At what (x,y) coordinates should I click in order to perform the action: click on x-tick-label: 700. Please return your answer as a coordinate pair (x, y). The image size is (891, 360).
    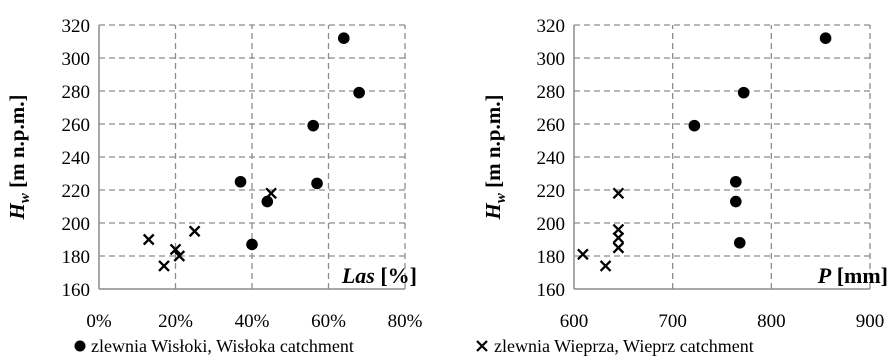
    Looking at the image, I should click on (672, 321).